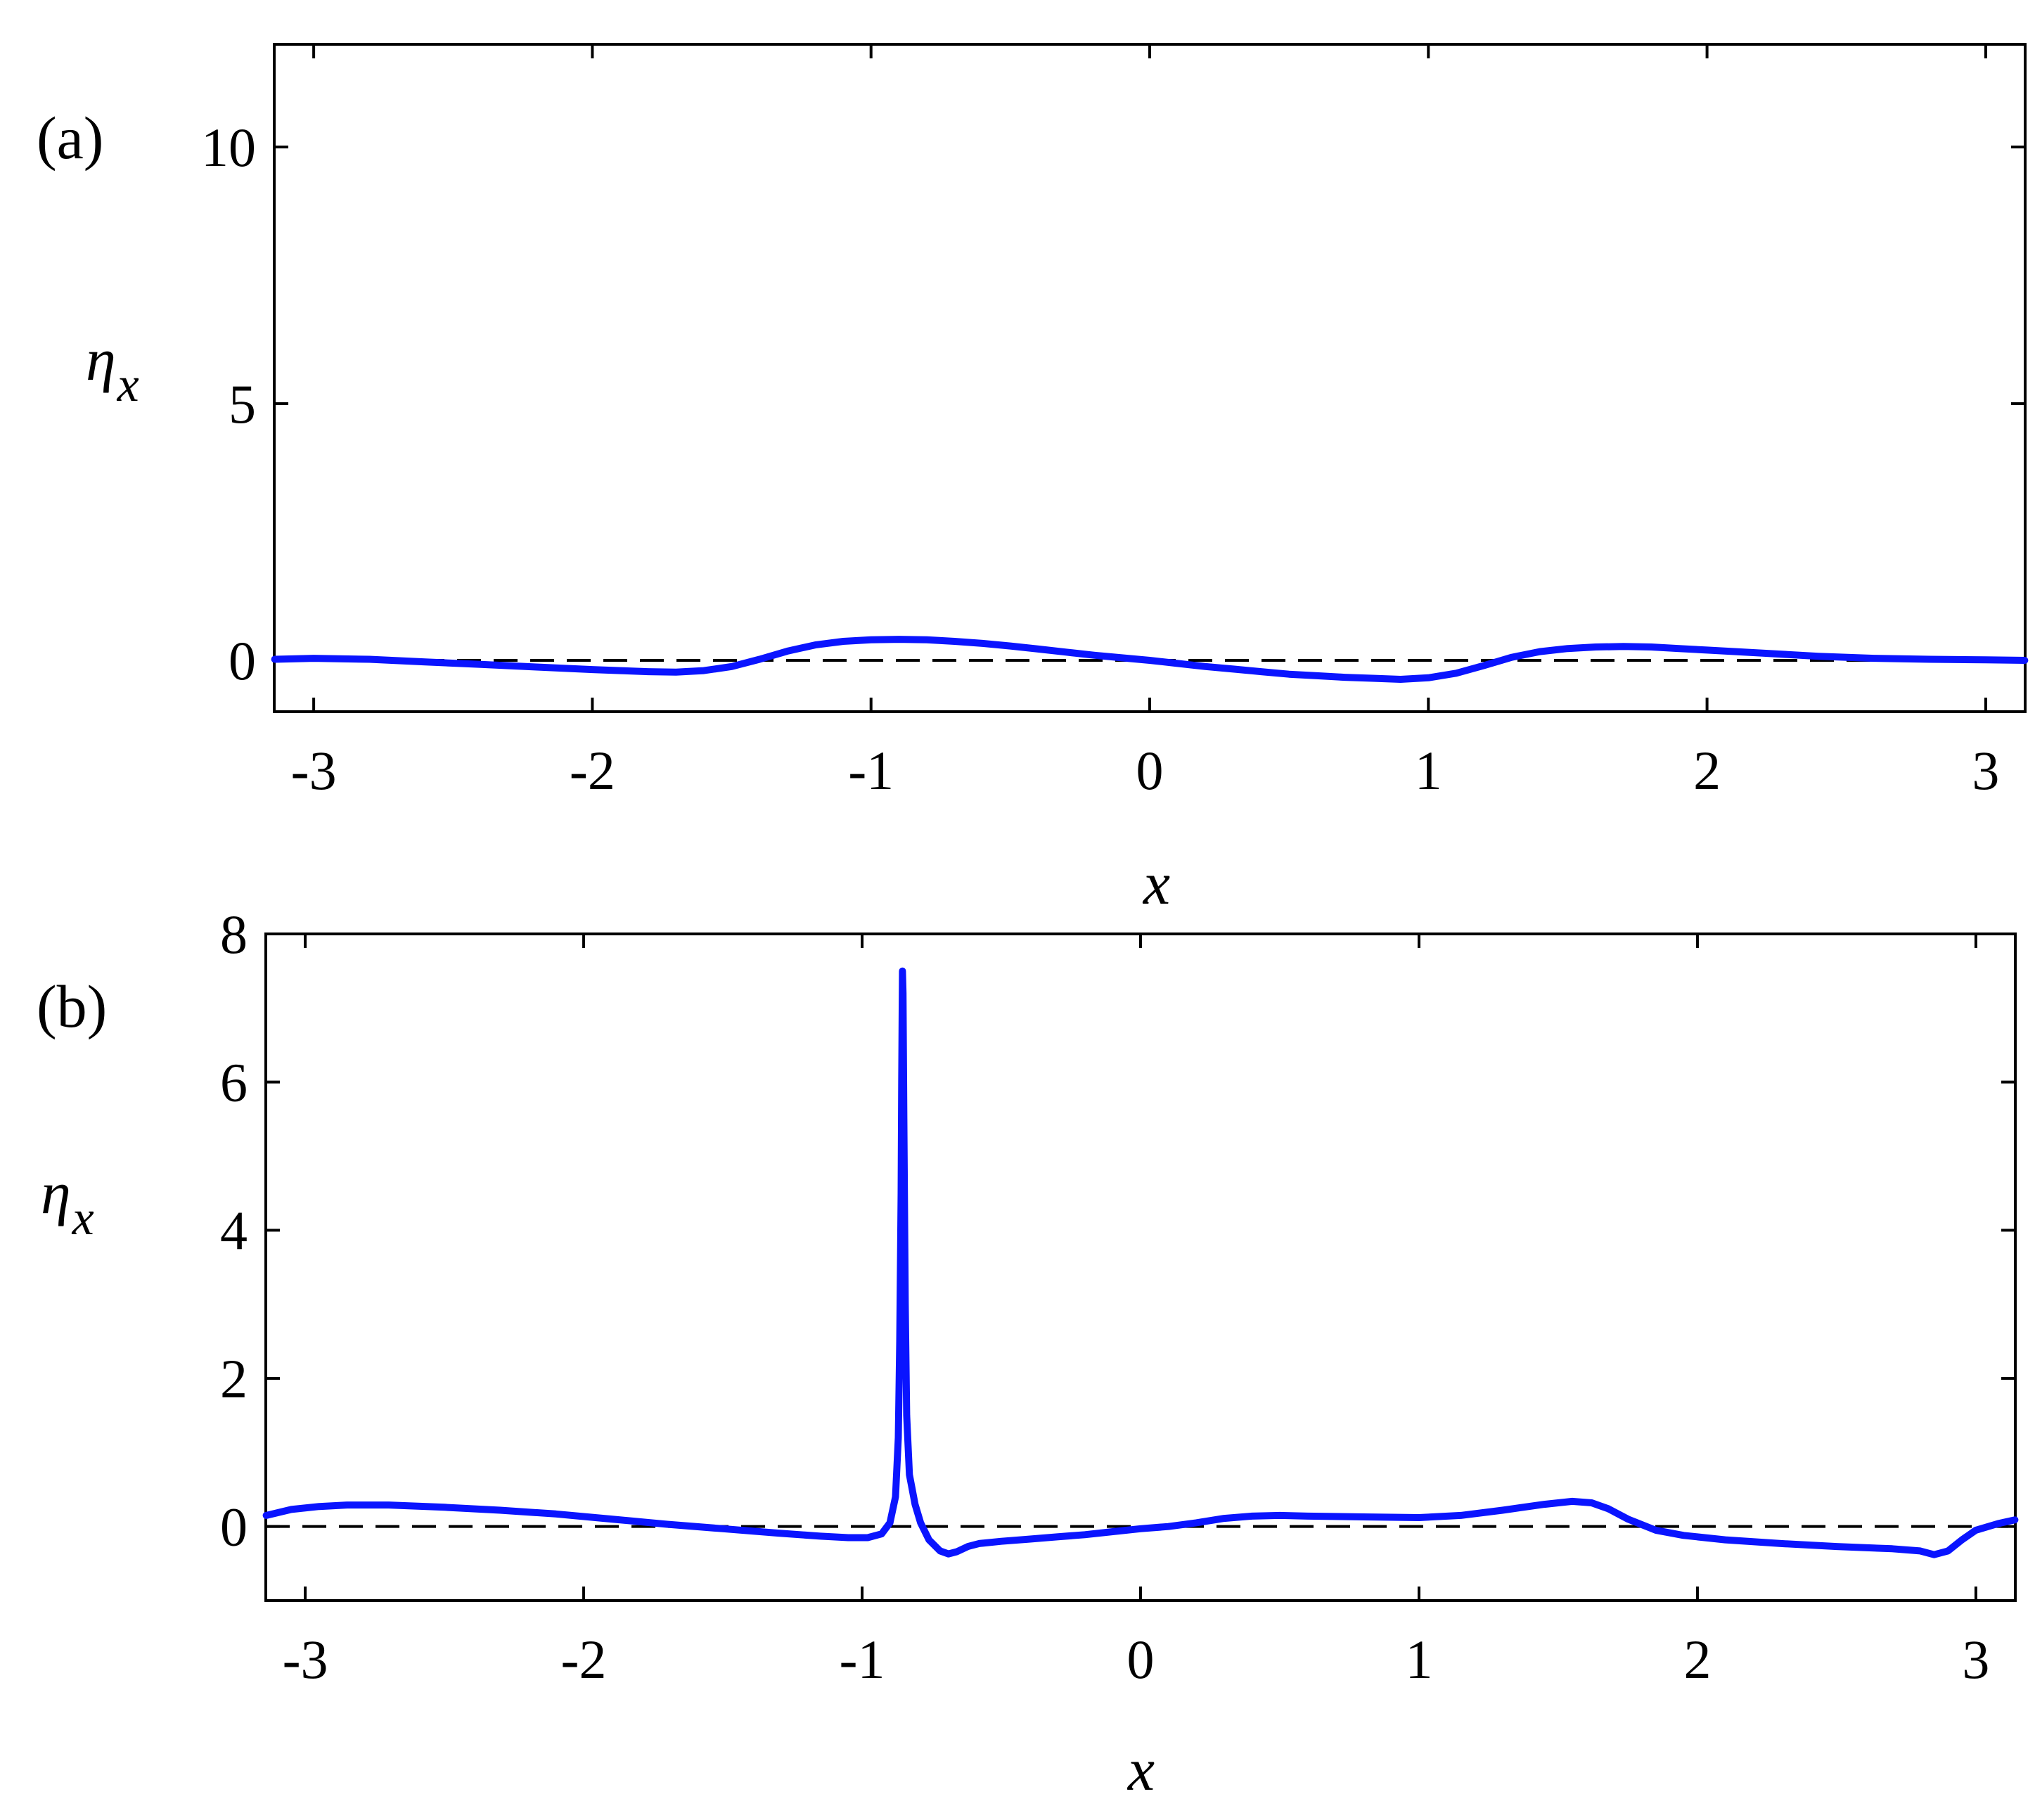  What do you see at coordinates (862, 1659) in the screenshot?
I see `panel-b-x-tick-label: -1` at bounding box center [862, 1659].